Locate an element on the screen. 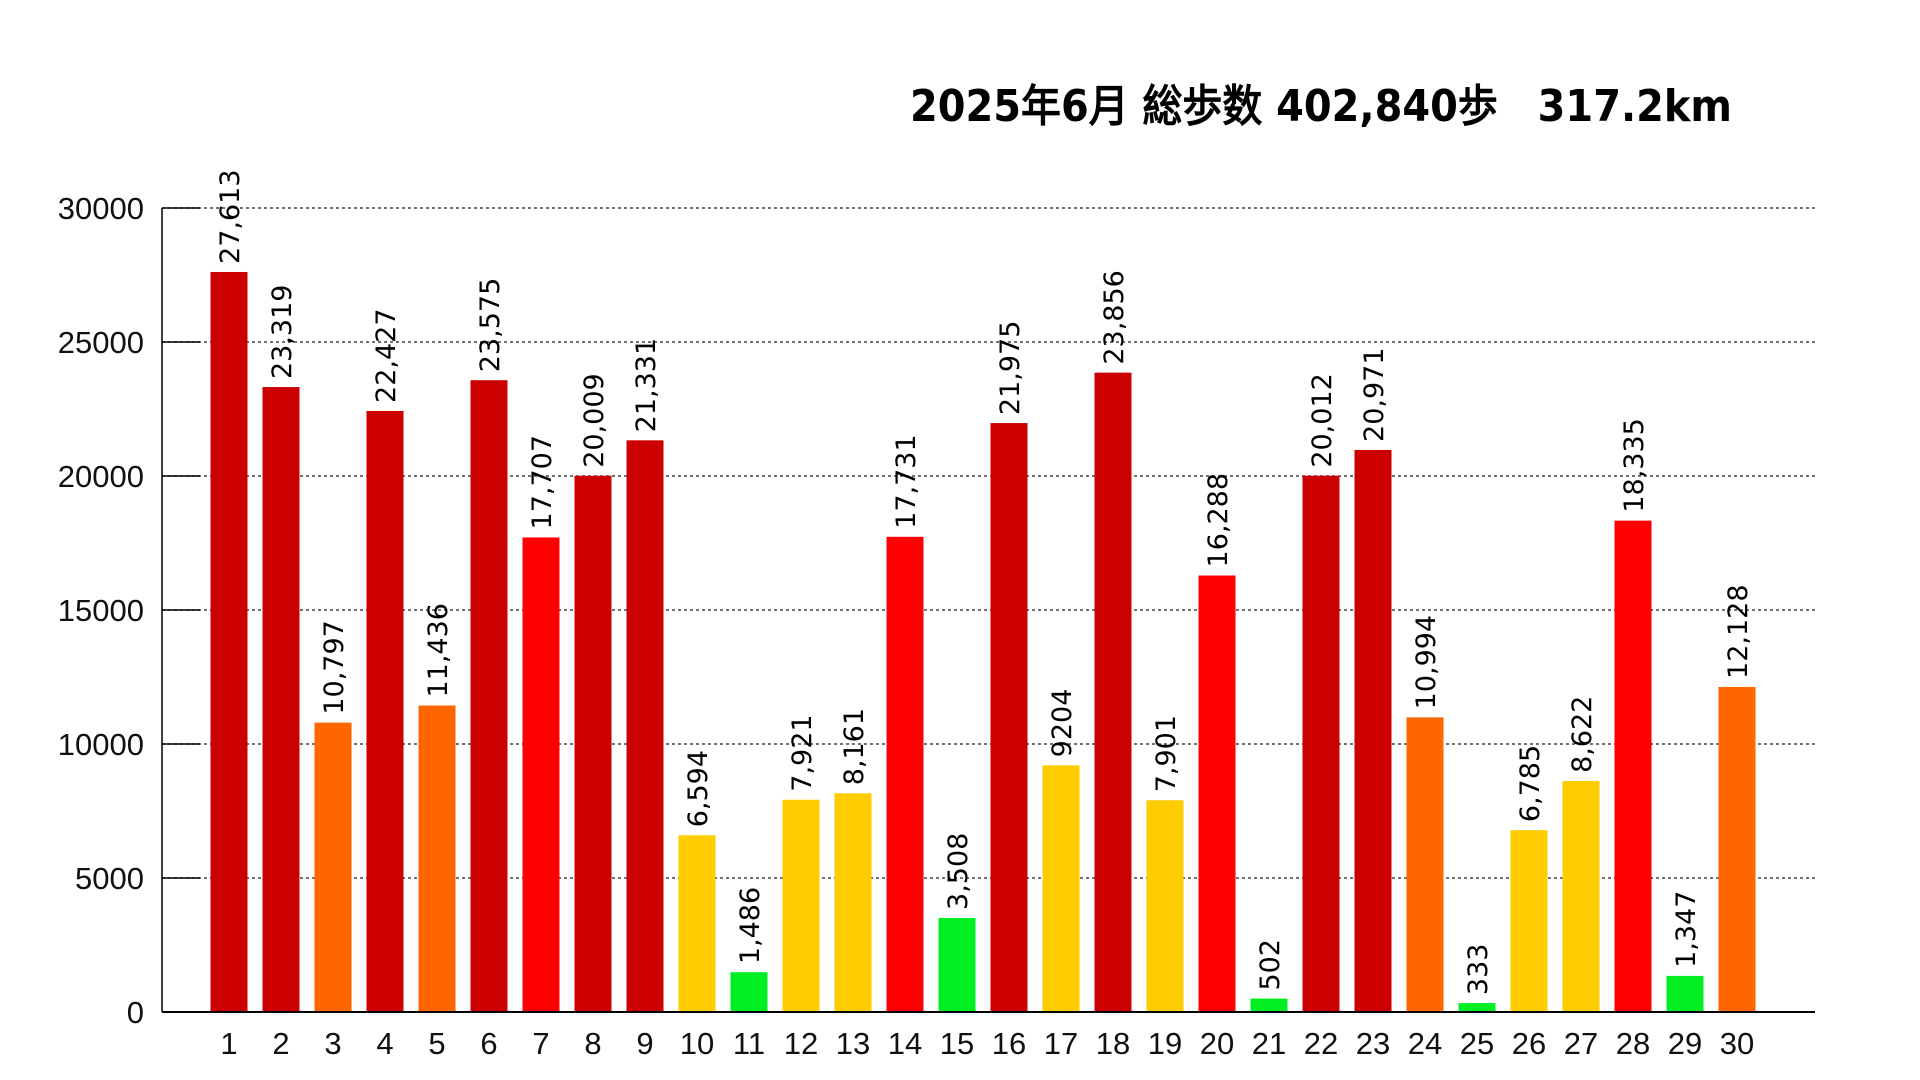 The image size is (1920, 1080). x-tick-label: 20 is located at coordinates (1217, 1043).